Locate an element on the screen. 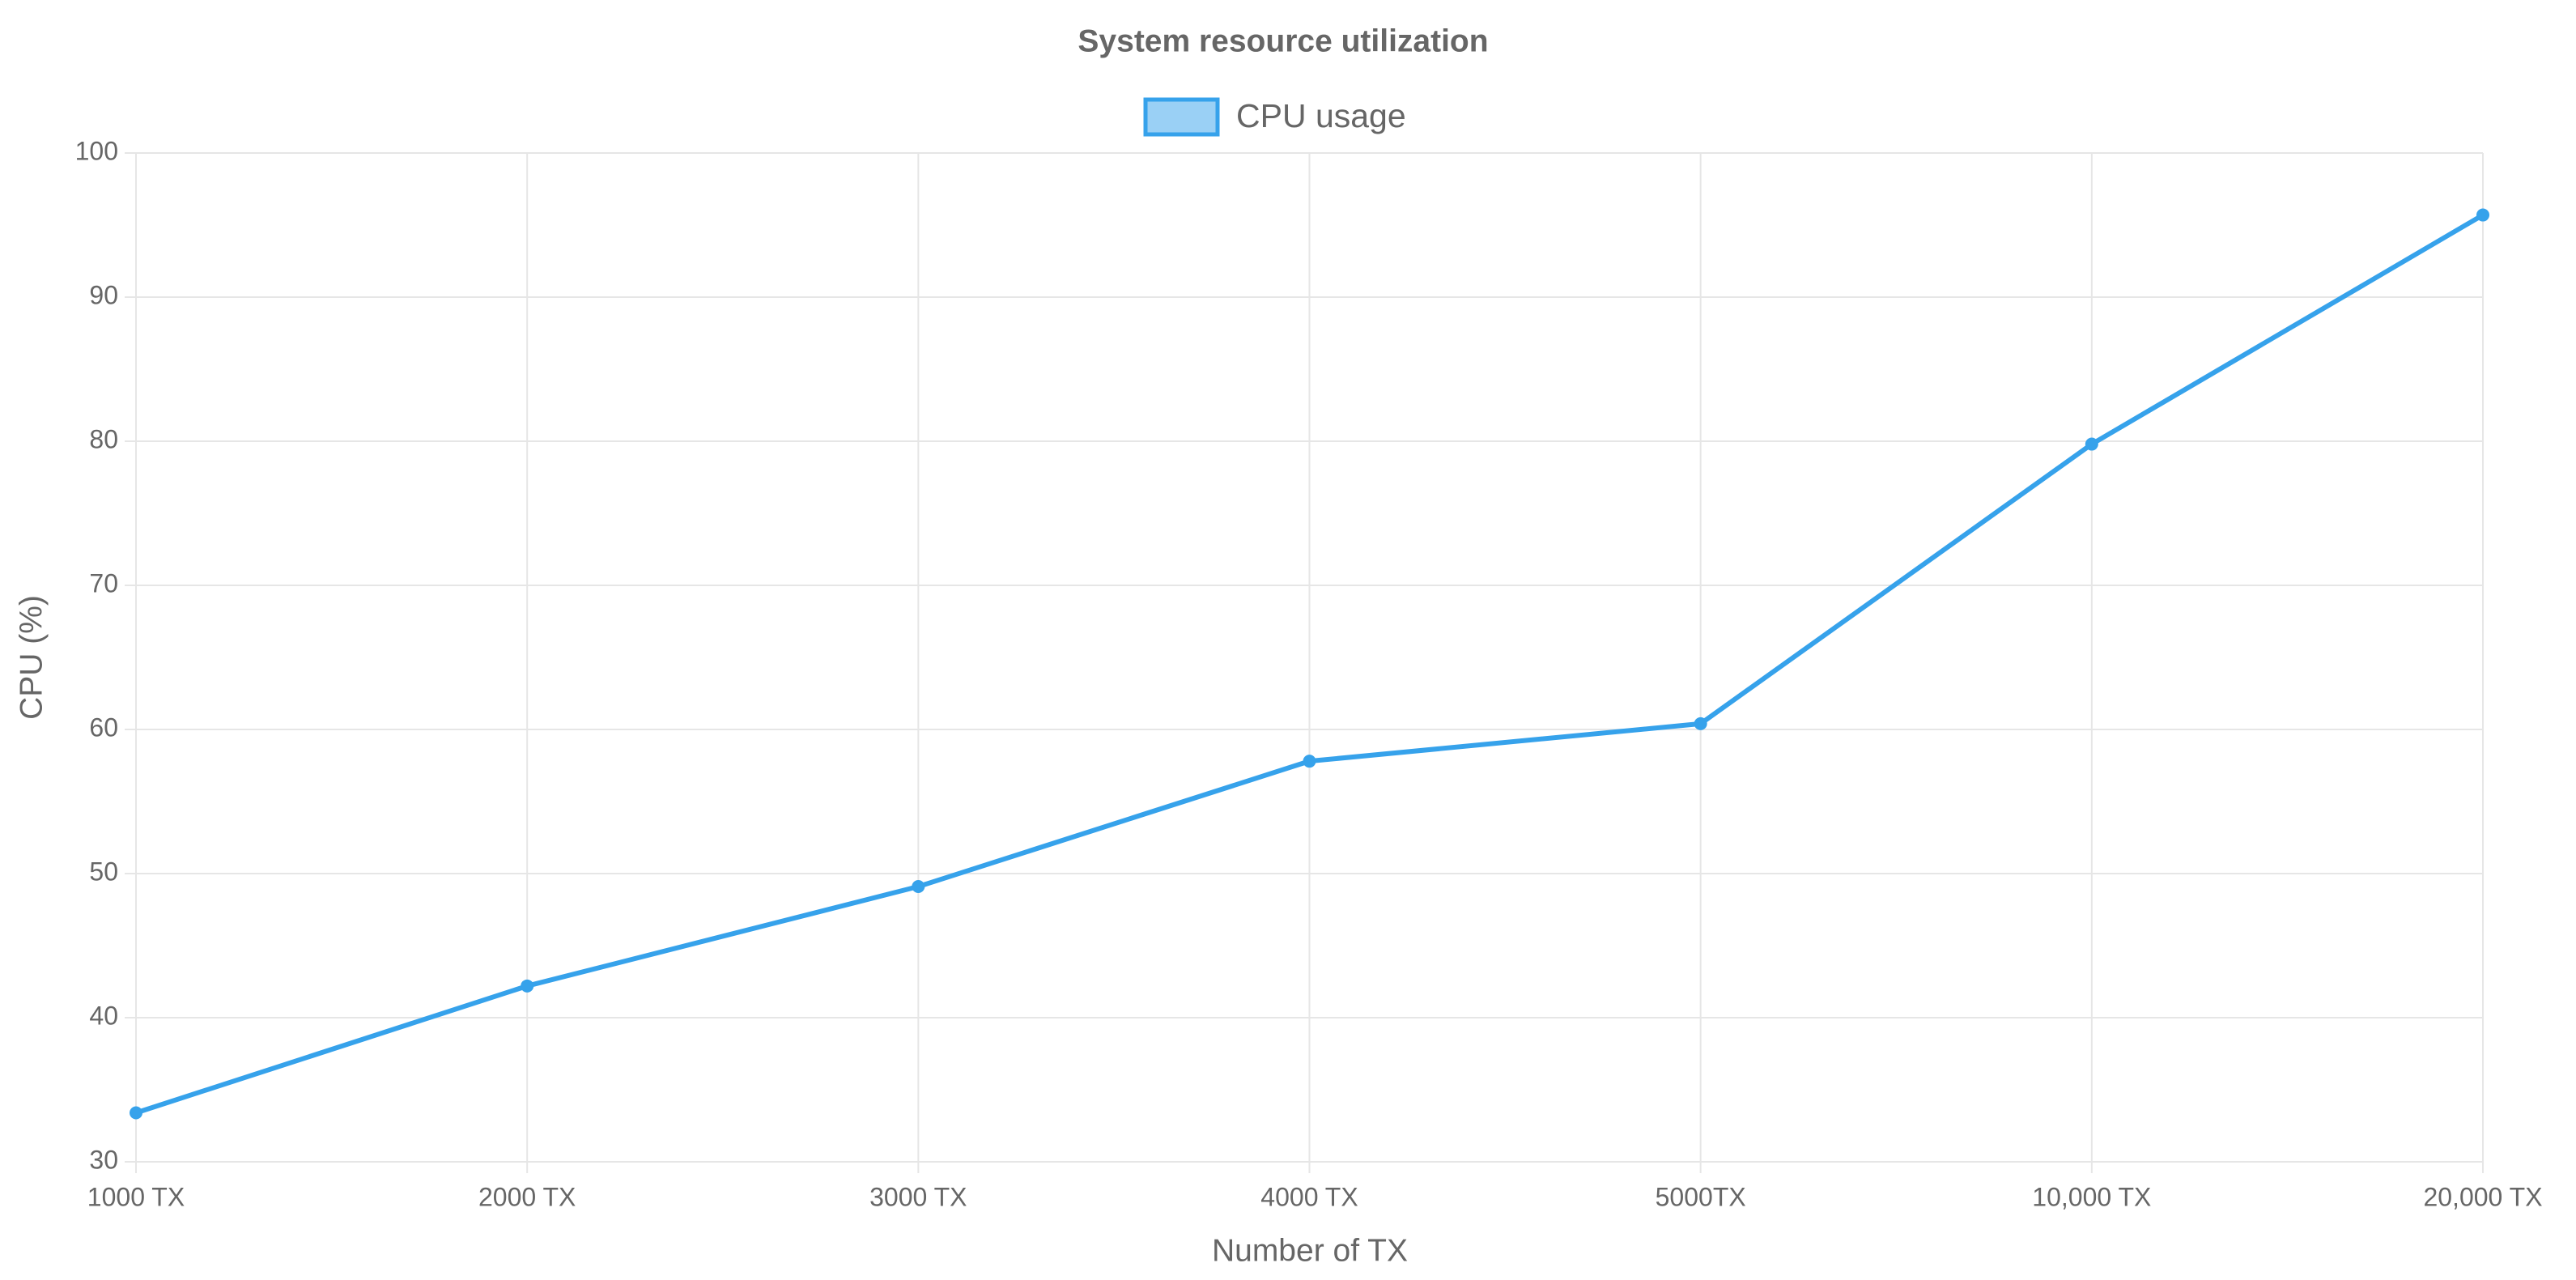 The width and height of the screenshot is (2576, 1280). y-tick-label: 90 is located at coordinates (104, 294).